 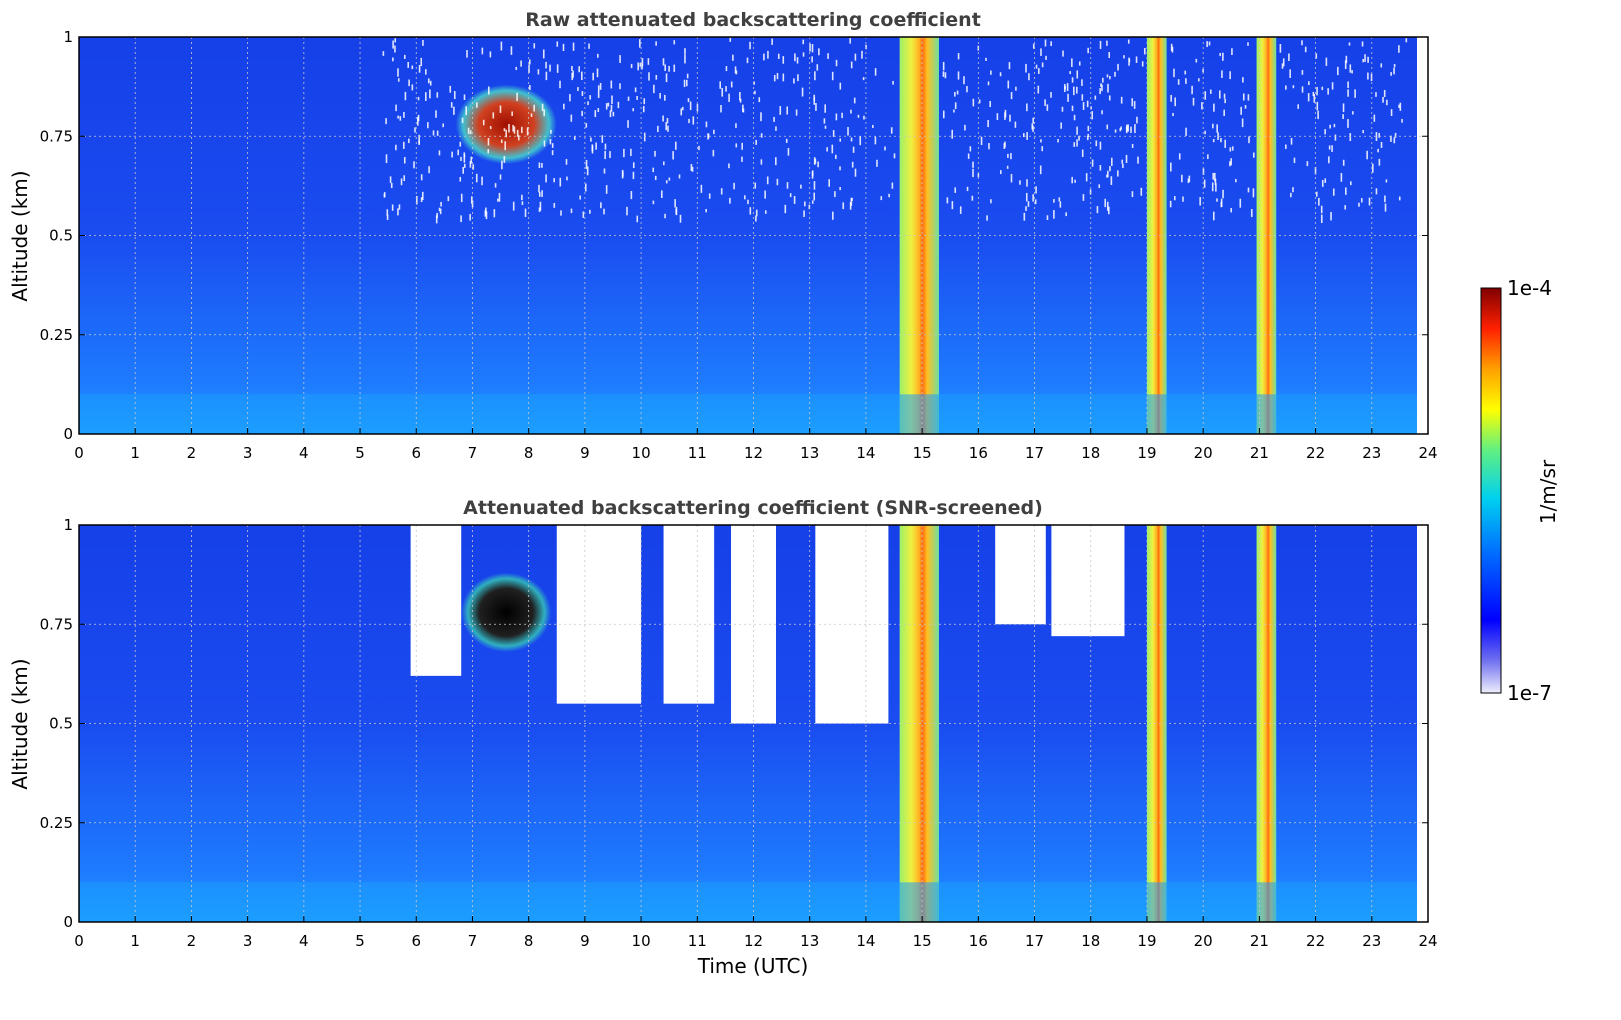 I want to click on y-axis-label: Altitude (km), so click(x=20, y=235).